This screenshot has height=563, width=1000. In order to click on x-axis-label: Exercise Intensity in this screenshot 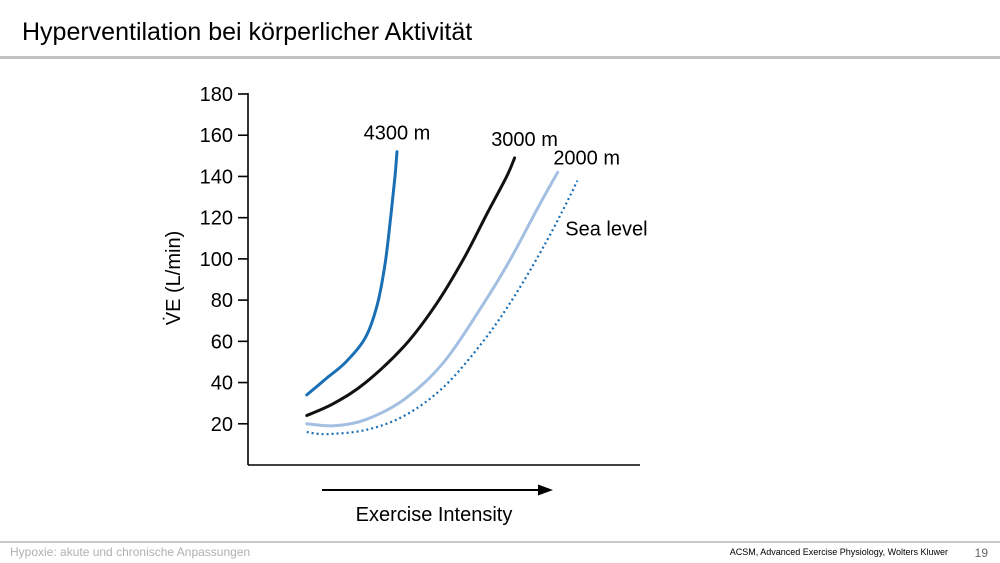, I will do `click(434, 515)`.